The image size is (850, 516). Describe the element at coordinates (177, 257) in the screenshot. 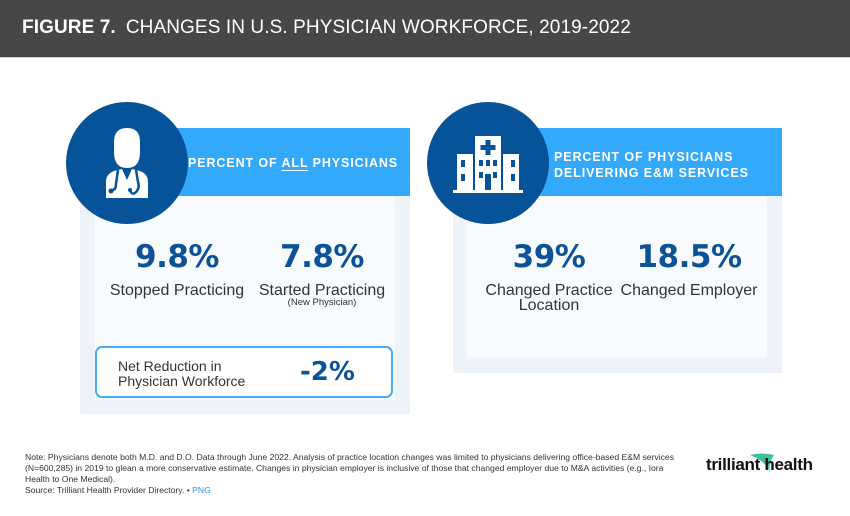

I see `stat-value: 9.8%` at that location.